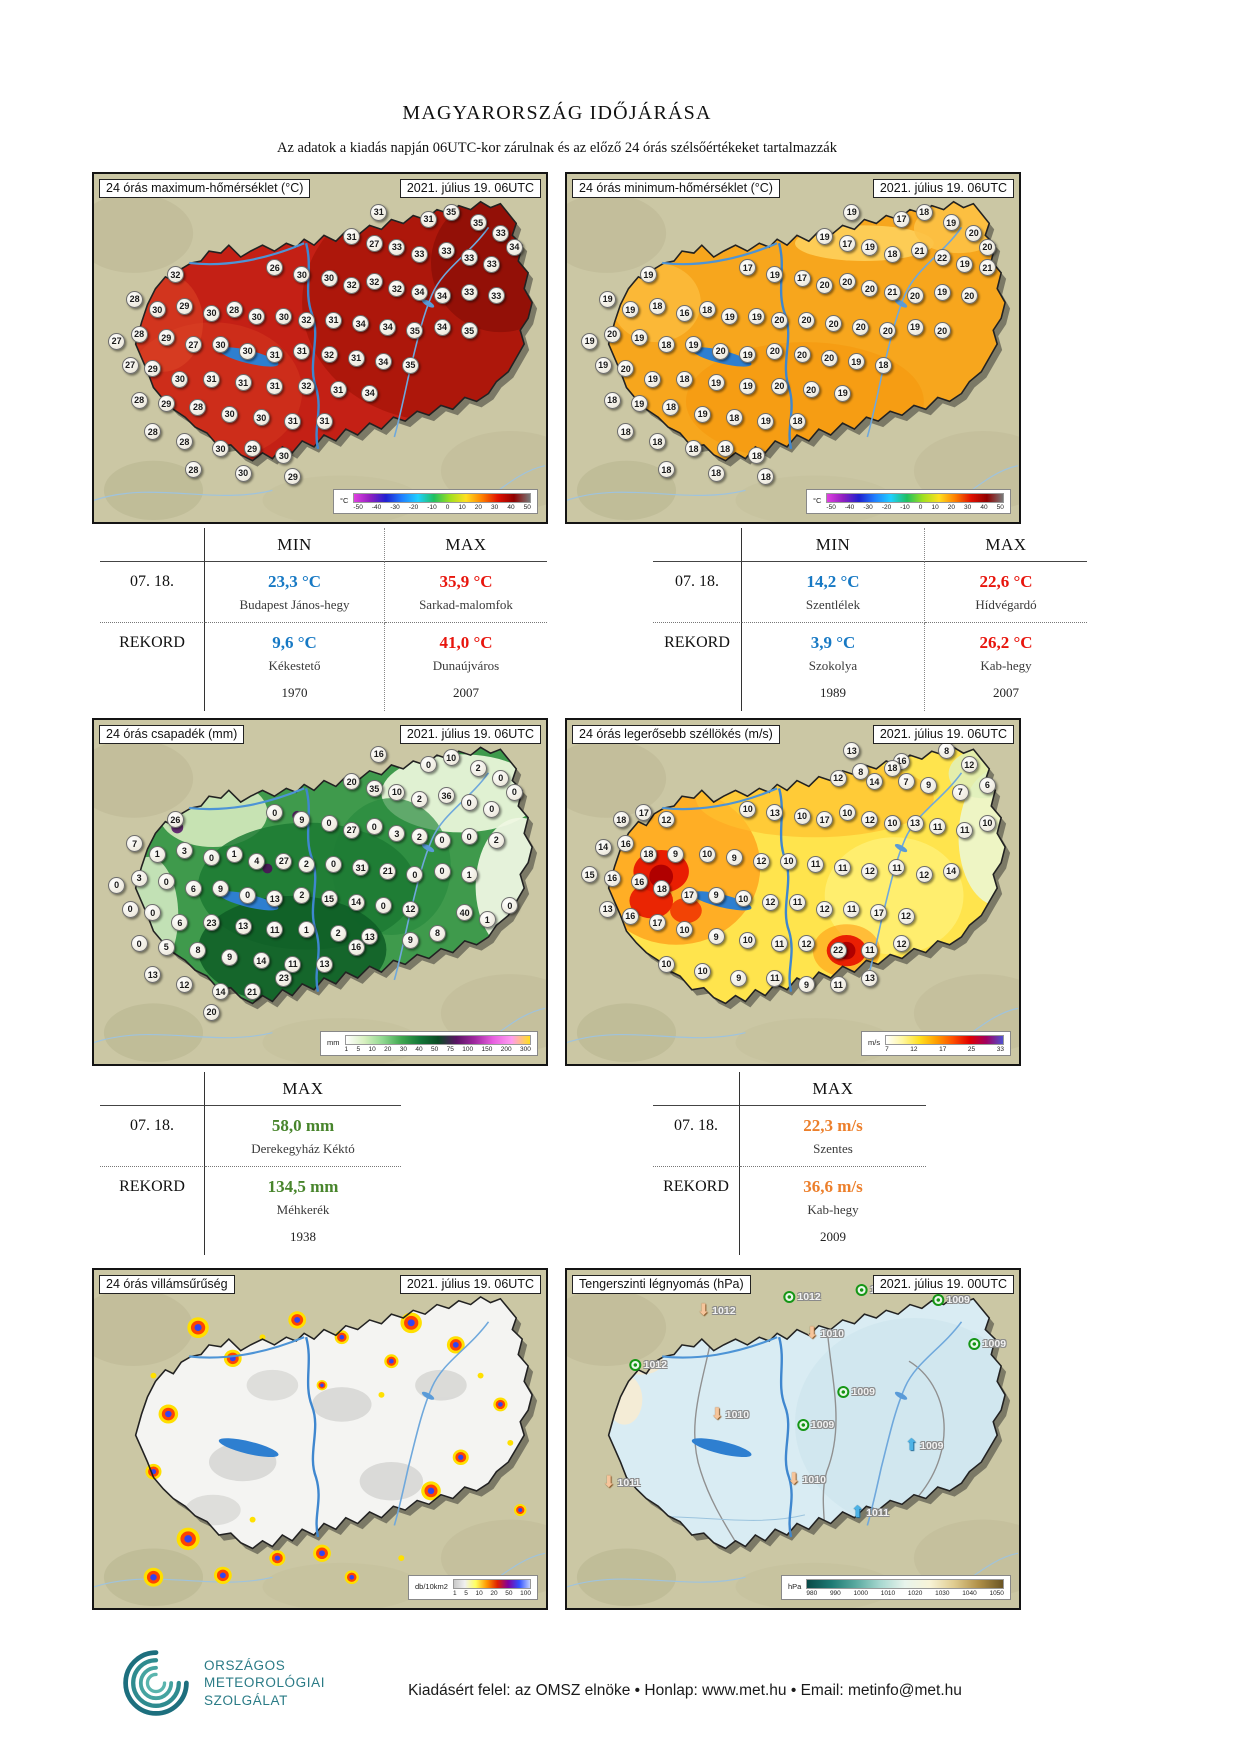 The width and height of the screenshot is (1241, 1754). I want to click on station-marker: 14, so click(261, 961).